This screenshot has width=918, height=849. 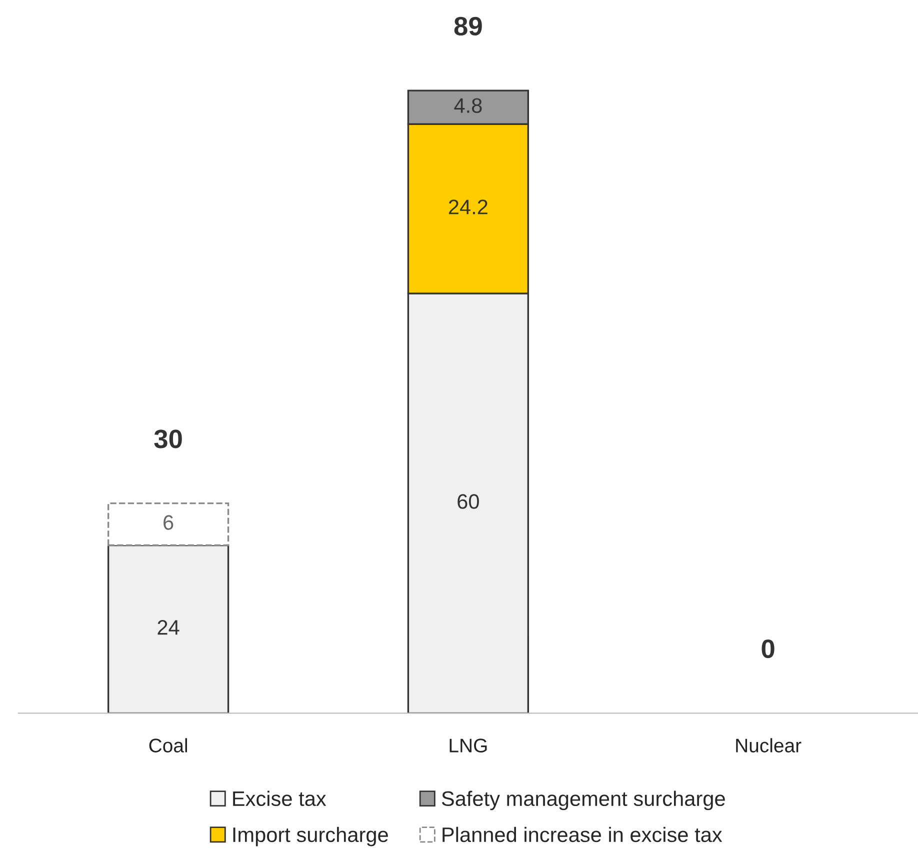 I want to click on data-label: 60, so click(x=468, y=501).